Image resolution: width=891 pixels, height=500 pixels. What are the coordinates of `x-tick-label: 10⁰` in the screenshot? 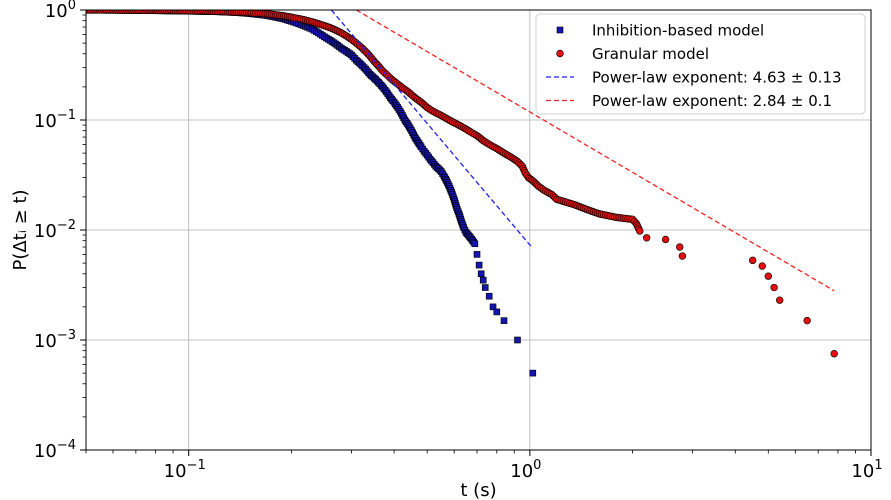 It's located at (525, 470).